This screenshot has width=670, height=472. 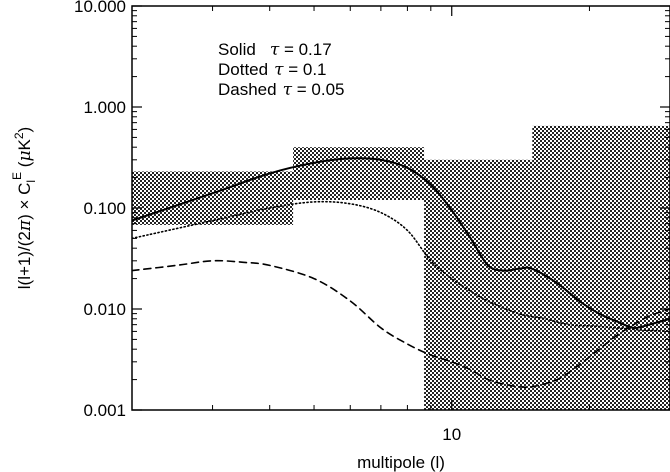 What do you see at coordinates (104, 208) in the screenshot?
I see `y-tick-label-2: 0.100` at bounding box center [104, 208].